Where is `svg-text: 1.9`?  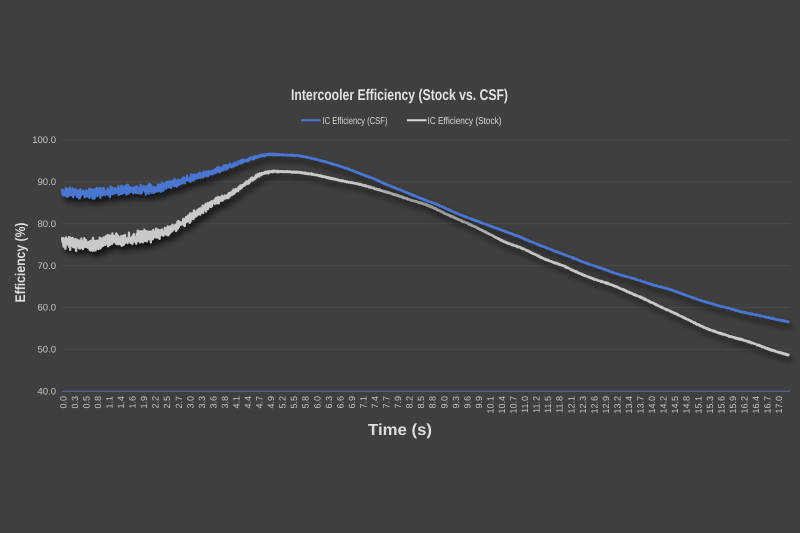 svg-text: 1.9 is located at coordinates (144, 402).